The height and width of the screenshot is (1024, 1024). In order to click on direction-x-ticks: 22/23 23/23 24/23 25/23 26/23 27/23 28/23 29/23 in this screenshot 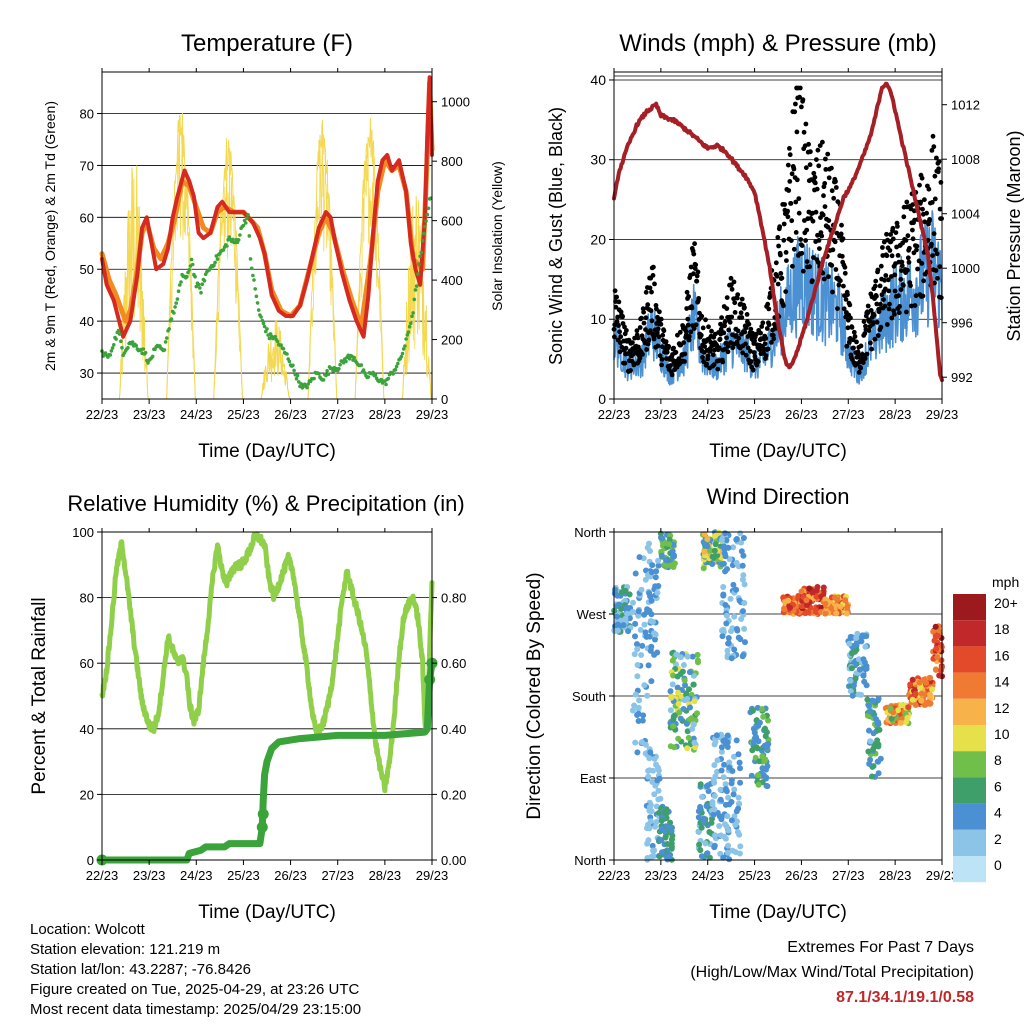, I will do `click(778, 705)`.